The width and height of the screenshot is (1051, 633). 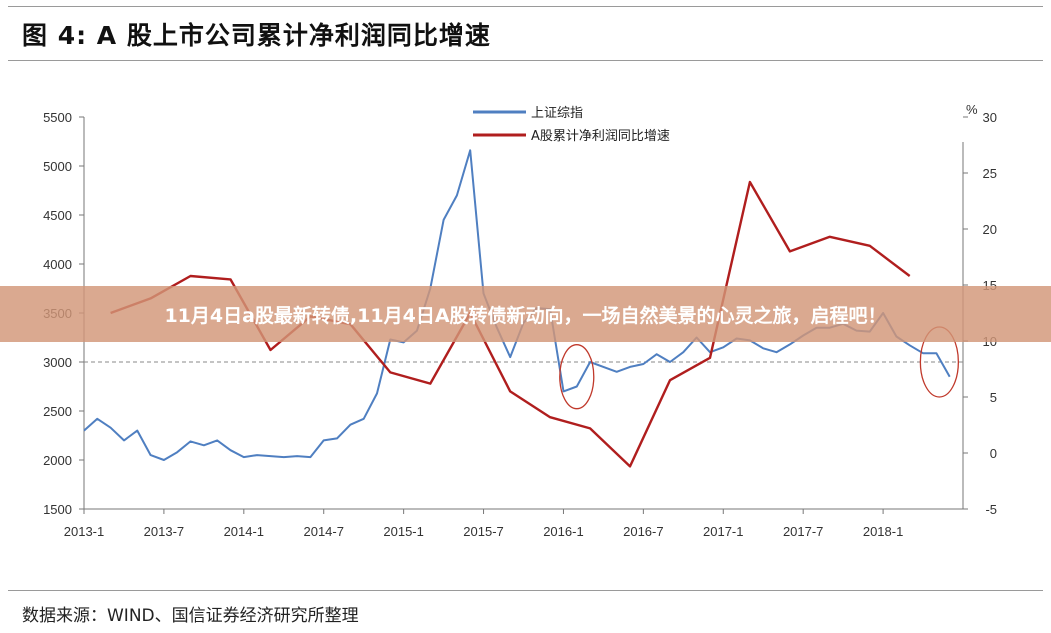 I want to click on x-axis-tick-label: 2015-1, so click(x=403, y=531).